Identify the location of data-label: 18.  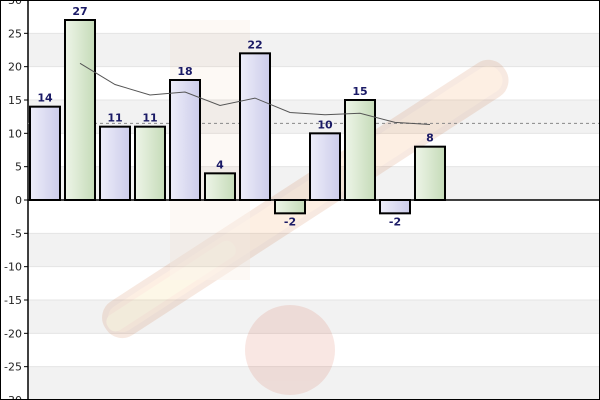
(184, 71).